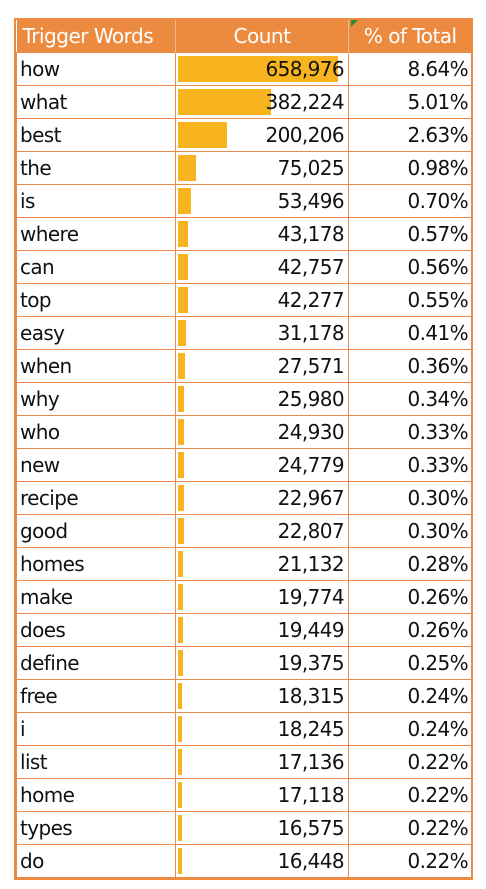 The image size is (486, 889). What do you see at coordinates (96, 366) in the screenshot?
I see `cell-trigger-word: when` at bounding box center [96, 366].